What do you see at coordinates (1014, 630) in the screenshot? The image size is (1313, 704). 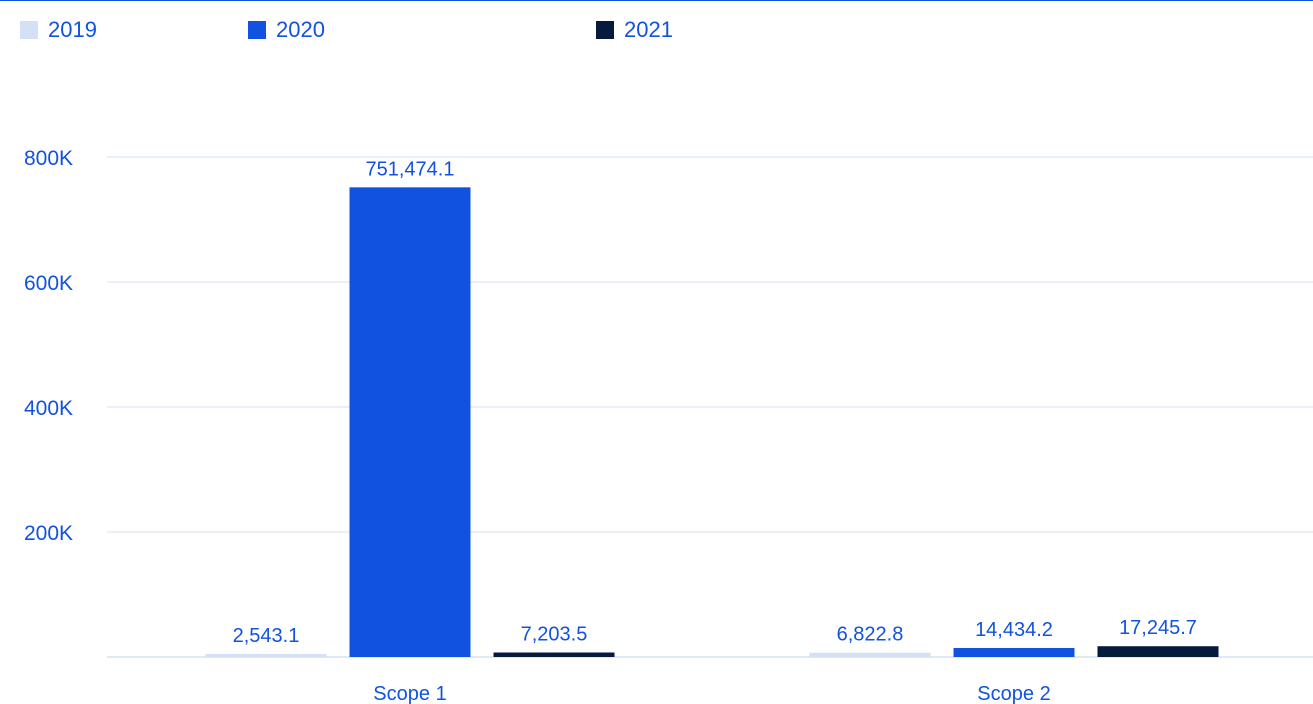 I see `data-label: 14,434.2` at bounding box center [1014, 630].